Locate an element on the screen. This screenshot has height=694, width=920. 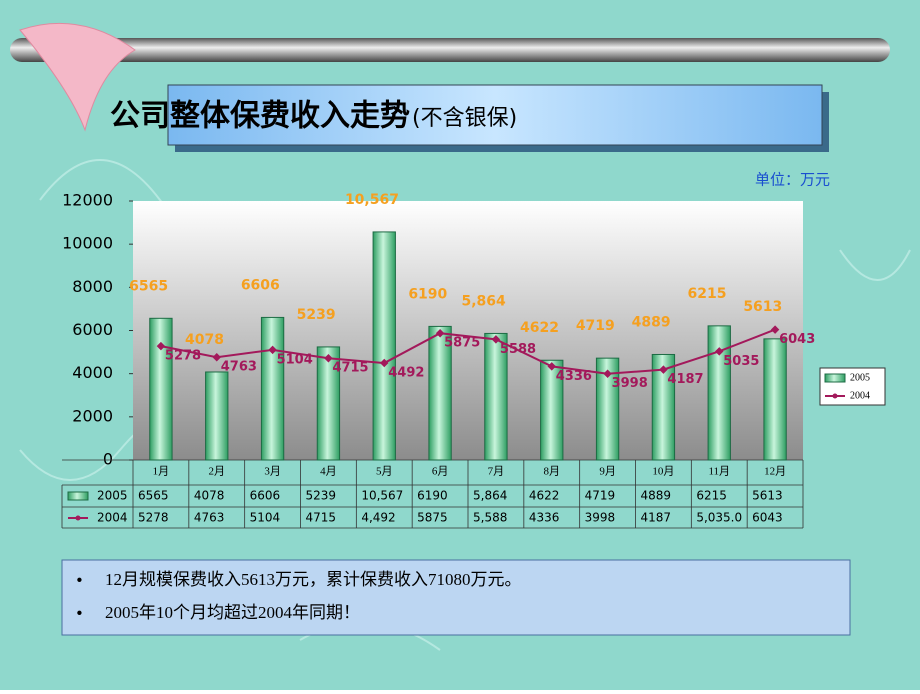
y-tick-label: 6000 is located at coordinates (92, 329).